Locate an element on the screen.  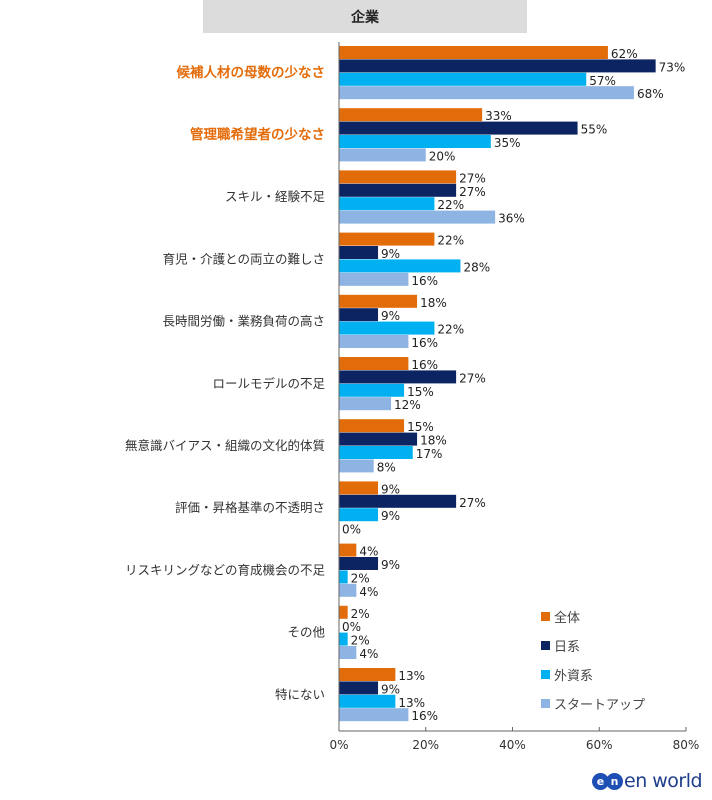
legend-label: 外資系 is located at coordinates (573, 676).